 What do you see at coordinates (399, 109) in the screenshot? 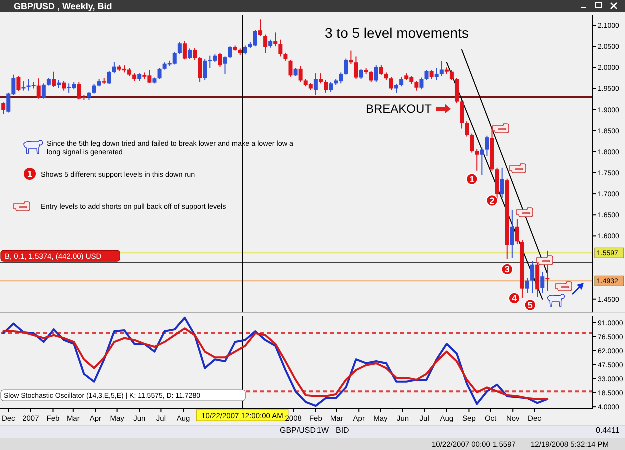
I see `annotation: BREAKOUT` at bounding box center [399, 109].